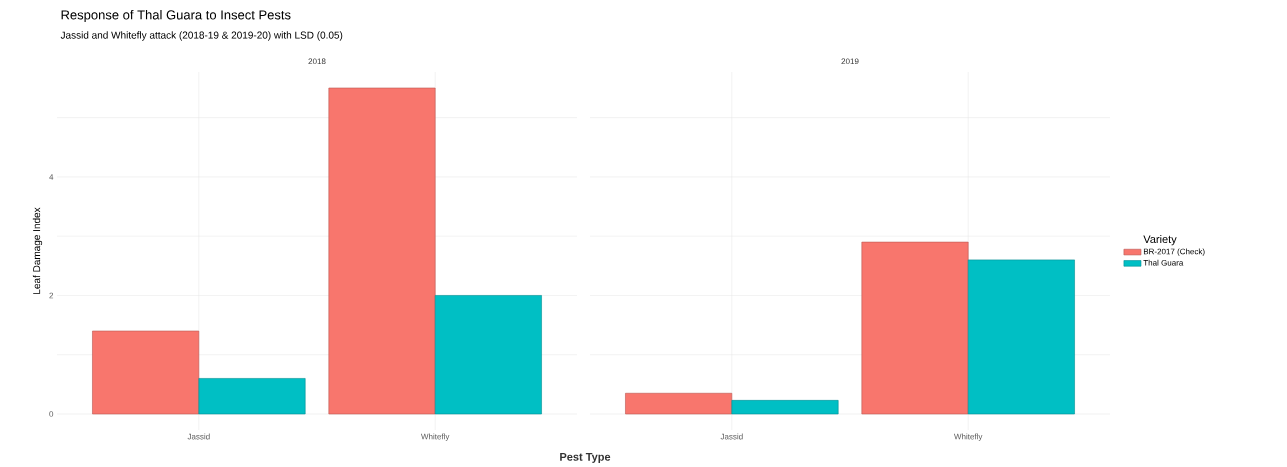 The width and height of the screenshot is (1287, 467). Describe the element at coordinates (317, 61) in the screenshot. I see `text: 2018` at that location.